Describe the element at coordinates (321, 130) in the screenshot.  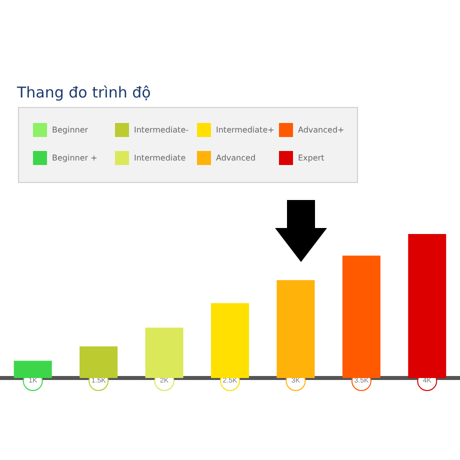
I see `legend-label: Advanced+` at that location.